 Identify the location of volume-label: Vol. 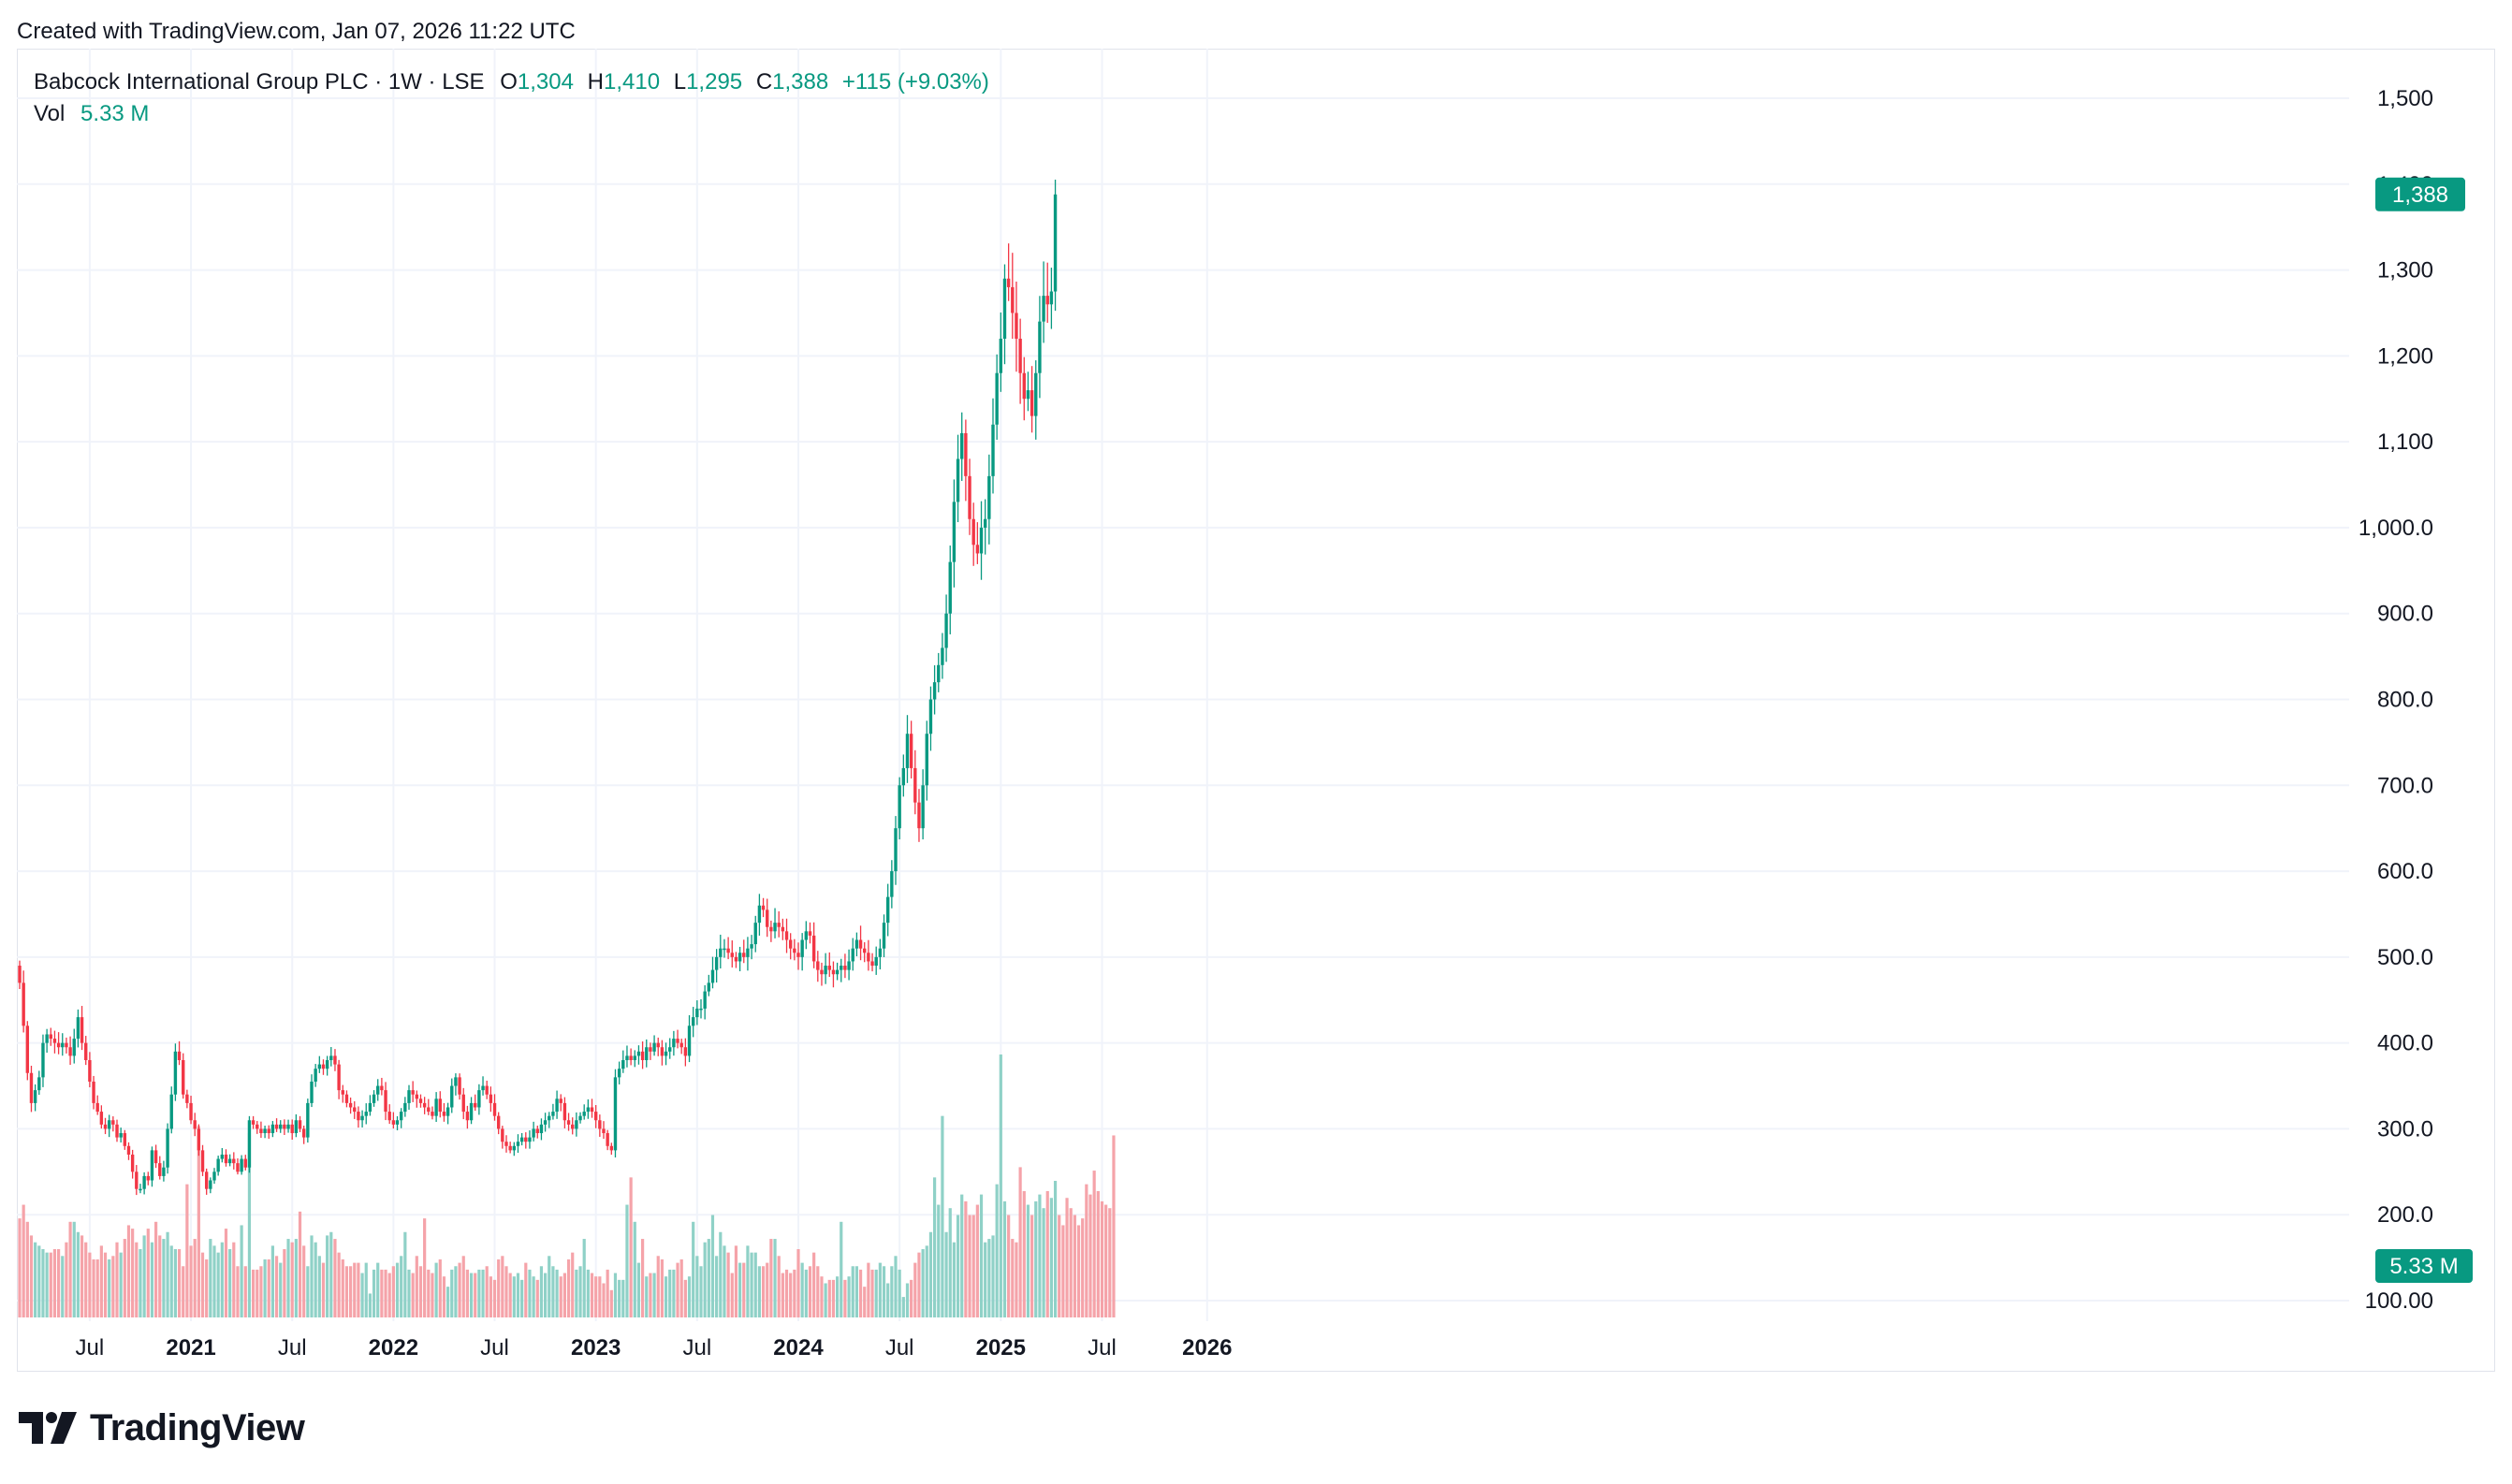
(50, 113).